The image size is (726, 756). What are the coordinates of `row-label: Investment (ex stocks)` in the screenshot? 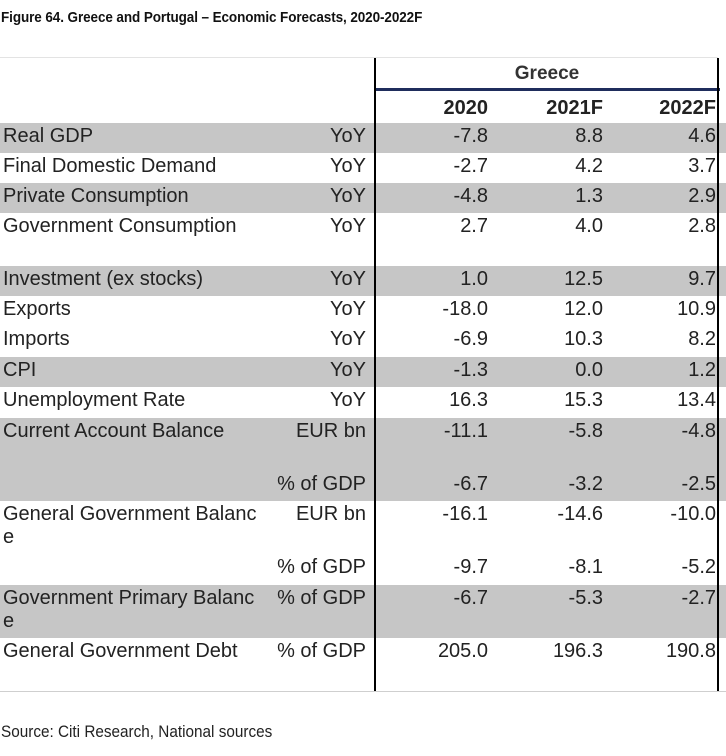 It's located at (103, 279).